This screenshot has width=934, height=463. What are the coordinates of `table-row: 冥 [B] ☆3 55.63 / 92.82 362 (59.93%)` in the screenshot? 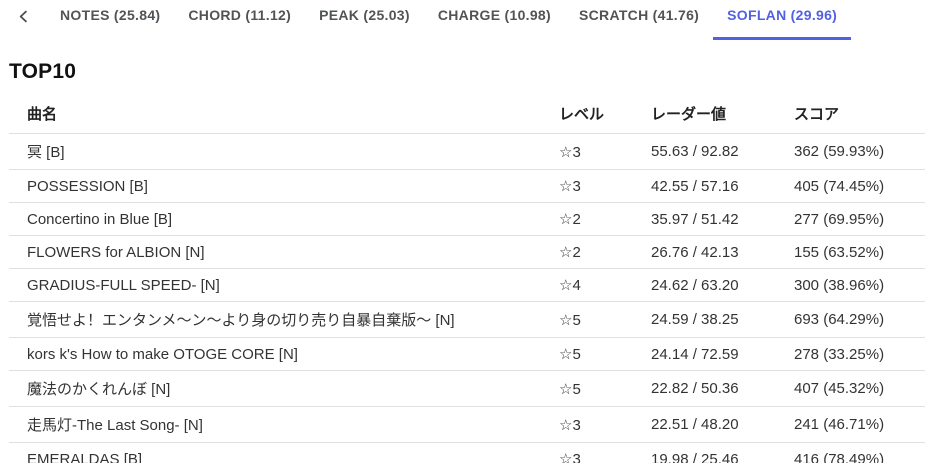 It's located at (467, 151).